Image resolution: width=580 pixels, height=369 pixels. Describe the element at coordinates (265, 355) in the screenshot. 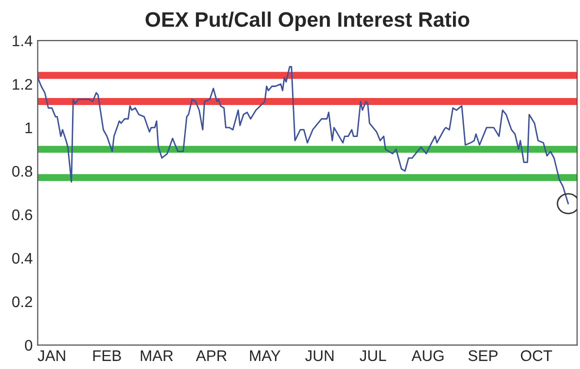

I see `x-tick-label: MAY` at that location.